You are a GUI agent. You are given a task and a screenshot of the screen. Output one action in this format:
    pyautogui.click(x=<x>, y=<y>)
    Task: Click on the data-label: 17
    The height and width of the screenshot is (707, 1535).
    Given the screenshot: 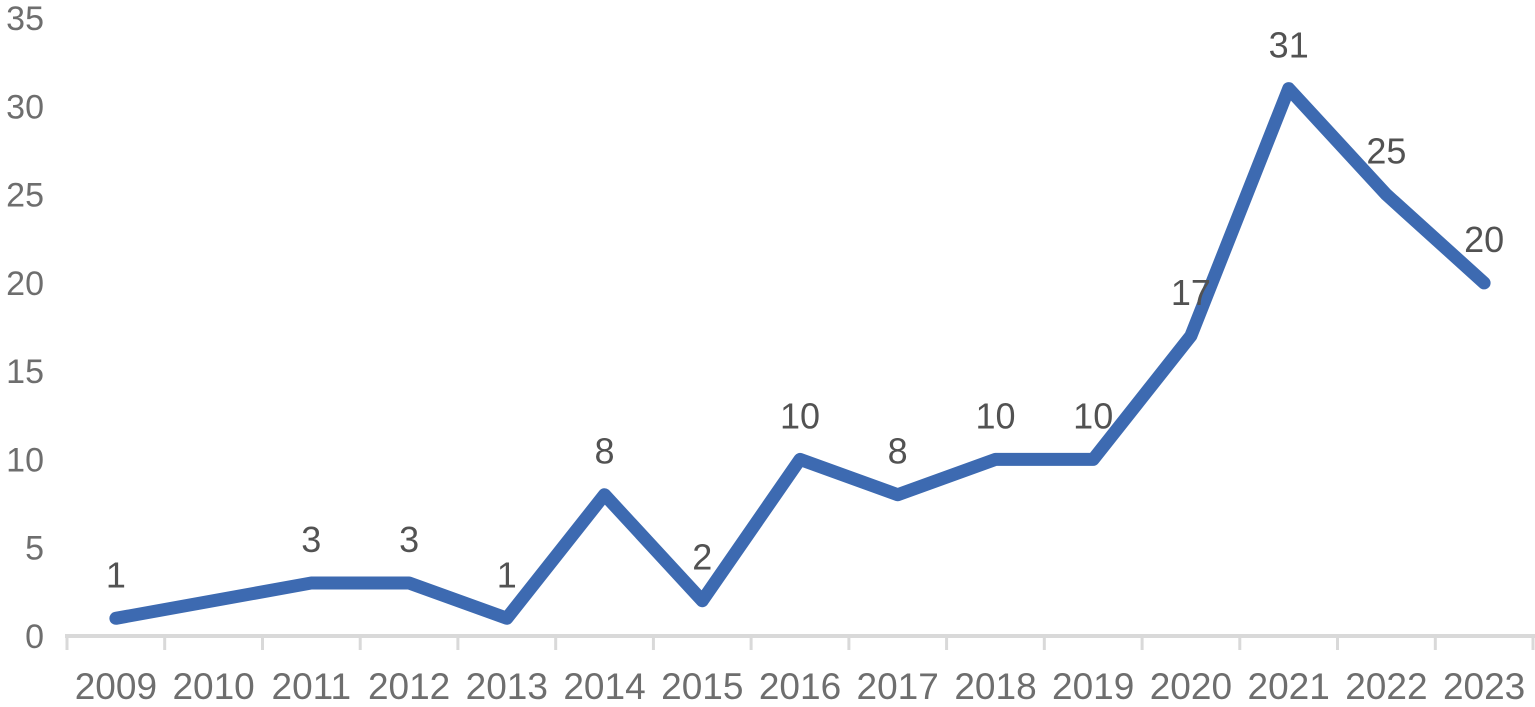 What is the action you would take?
    pyautogui.click(x=1191, y=292)
    